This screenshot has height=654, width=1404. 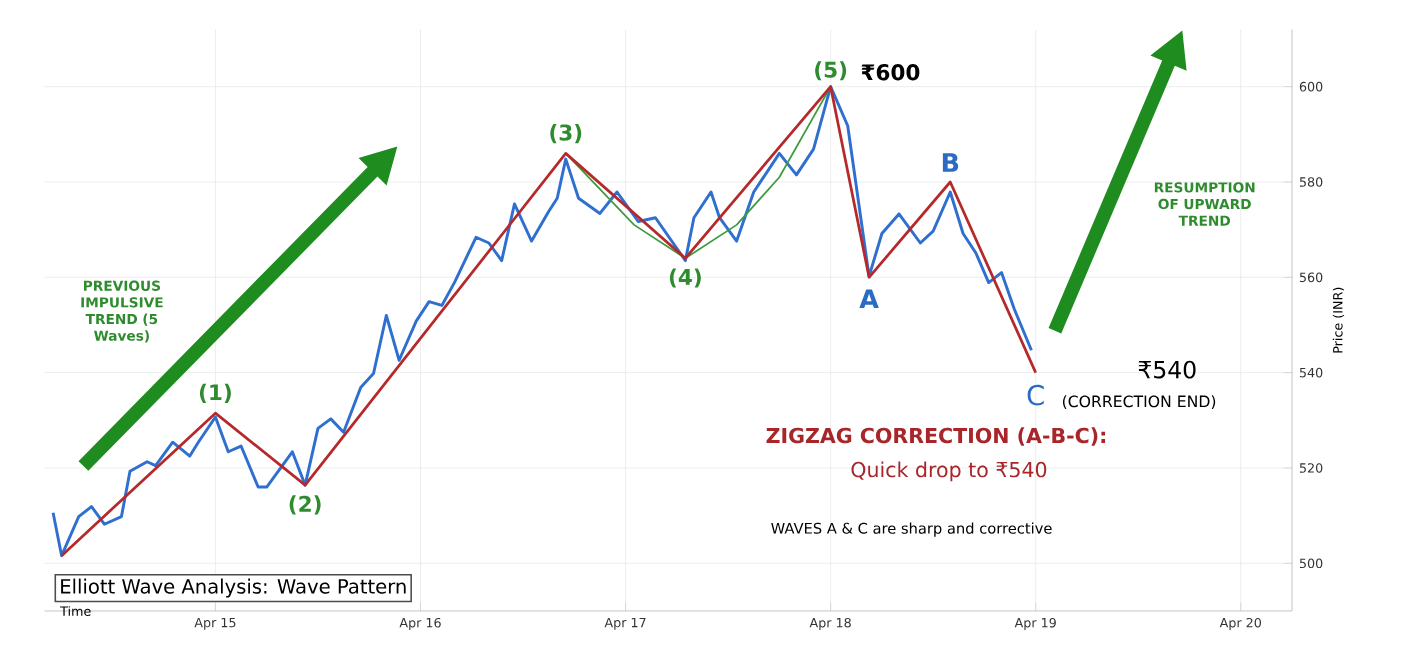 I want to click on annotation: Quick drop to ₹540, so click(x=949, y=471).